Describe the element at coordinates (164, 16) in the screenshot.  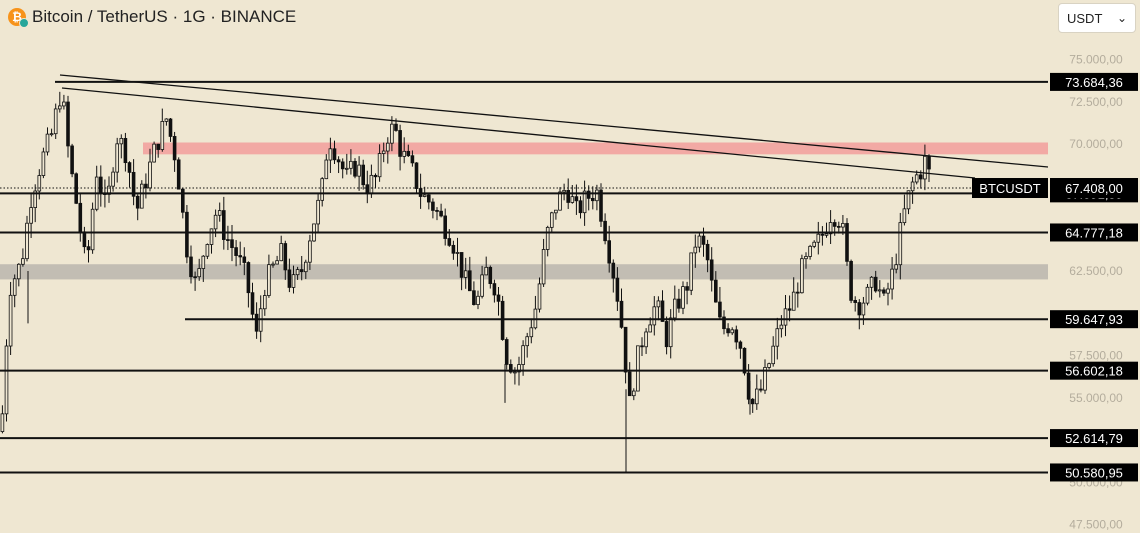
I see `chart-title: Bitcoin / TetherUS · 1G · BINANCE` at that location.